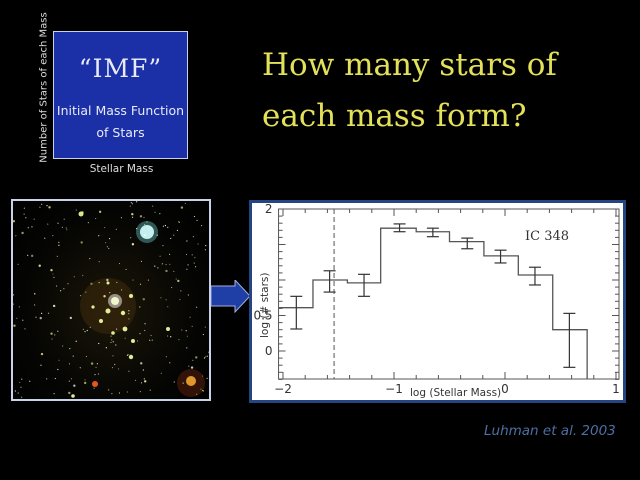 The width and height of the screenshot is (640, 480). Describe the element at coordinates (283, 389) in the screenshot. I see `x-tick-label: −2` at that location.